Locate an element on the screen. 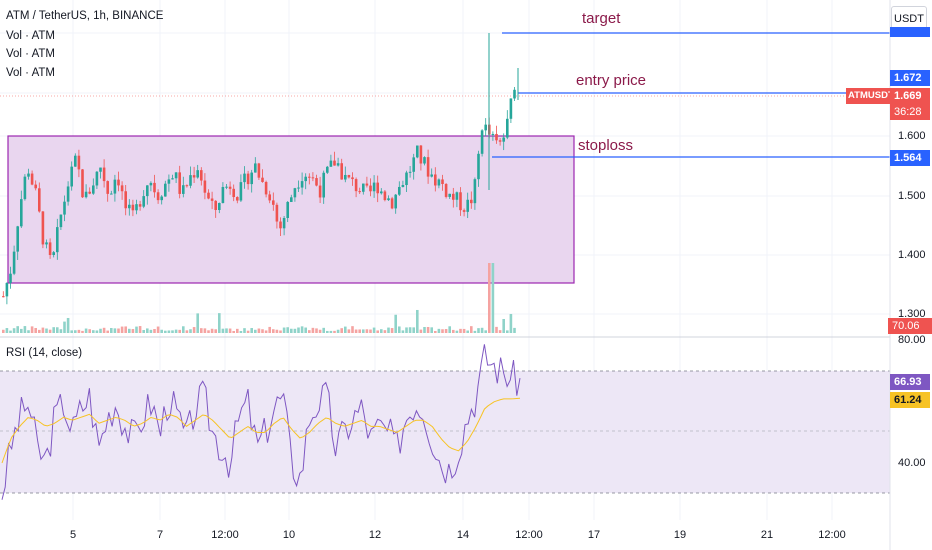 Image resolution: width=932 pixels, height=550 pixels. currency-unit-button: USDT is located at coordinates (909, 18).